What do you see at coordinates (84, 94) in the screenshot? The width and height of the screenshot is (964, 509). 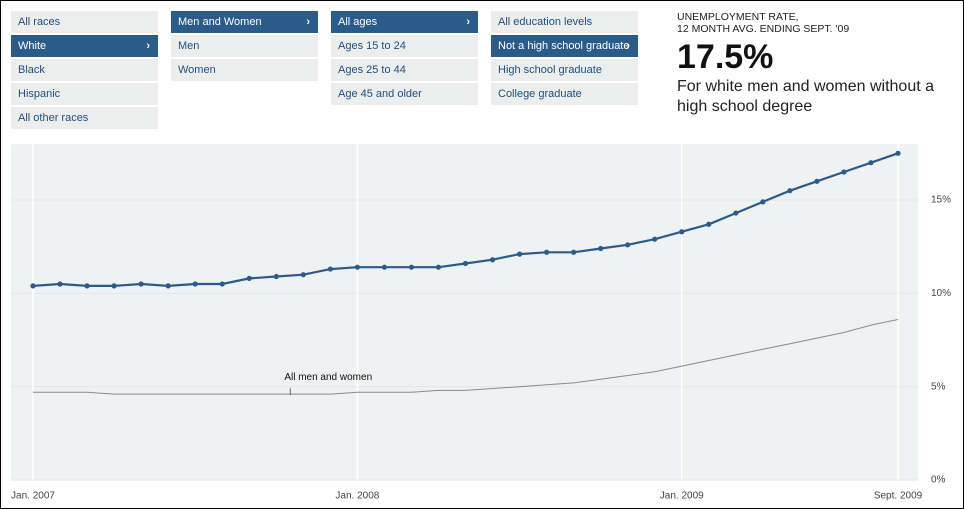 I see `filter-option: Hispanic` at bounding box center [84, 94].